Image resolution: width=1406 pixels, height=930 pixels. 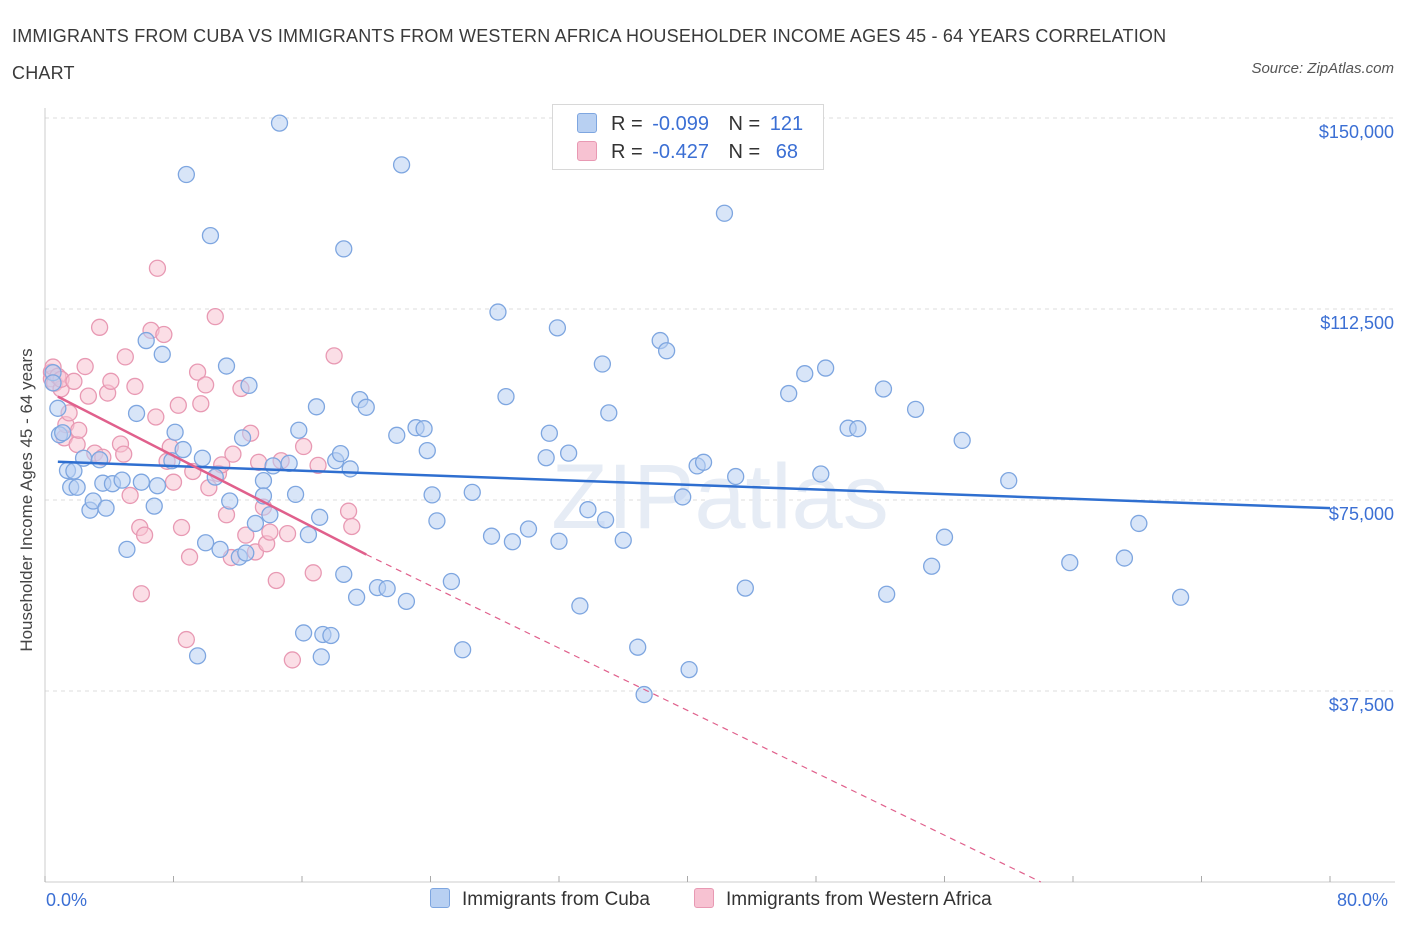 I want to click on y-tick-label-0: $37,500, so click(x=1361, y=705).